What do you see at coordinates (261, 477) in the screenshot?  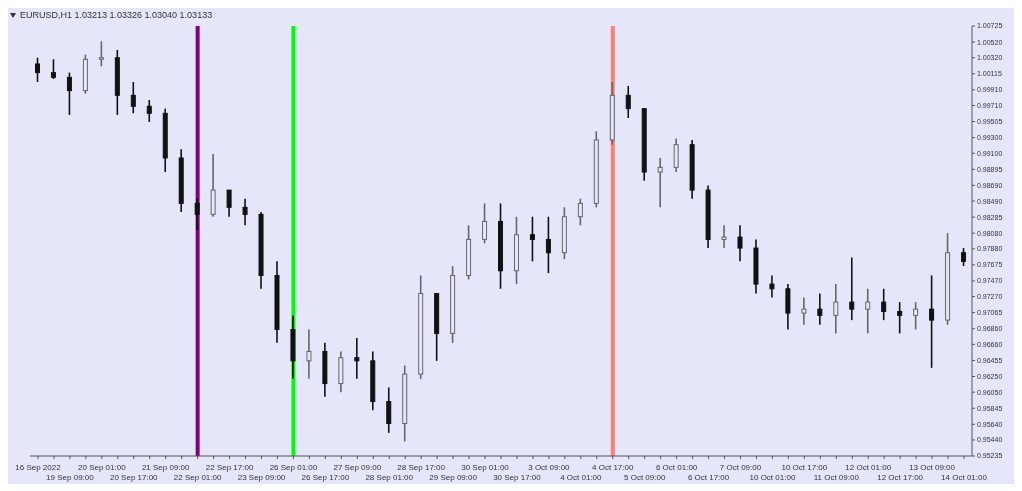 I see `x-tick-label: 23 Sep 09:00` at bounding box center [261, 477].